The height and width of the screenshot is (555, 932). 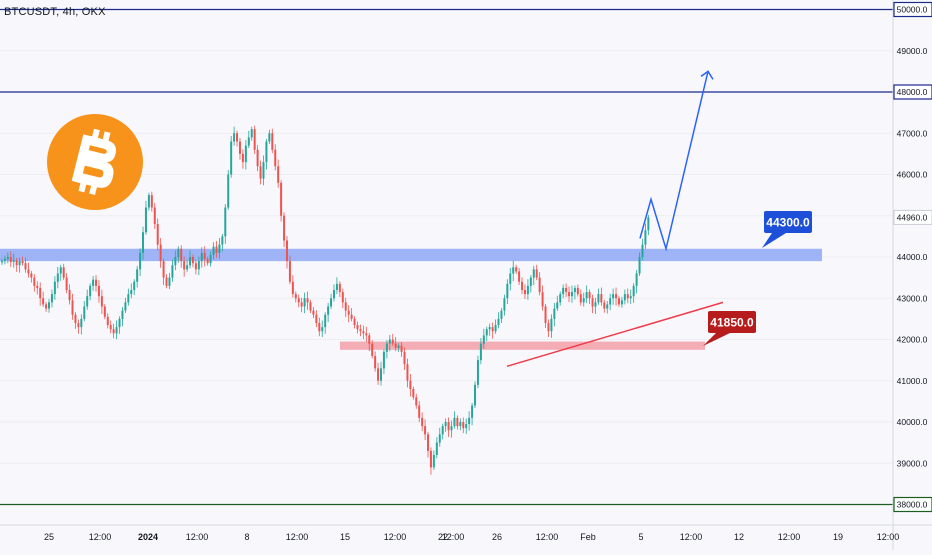 I want to click on last-price-label: 44960.0, so click(x=912, y=217).